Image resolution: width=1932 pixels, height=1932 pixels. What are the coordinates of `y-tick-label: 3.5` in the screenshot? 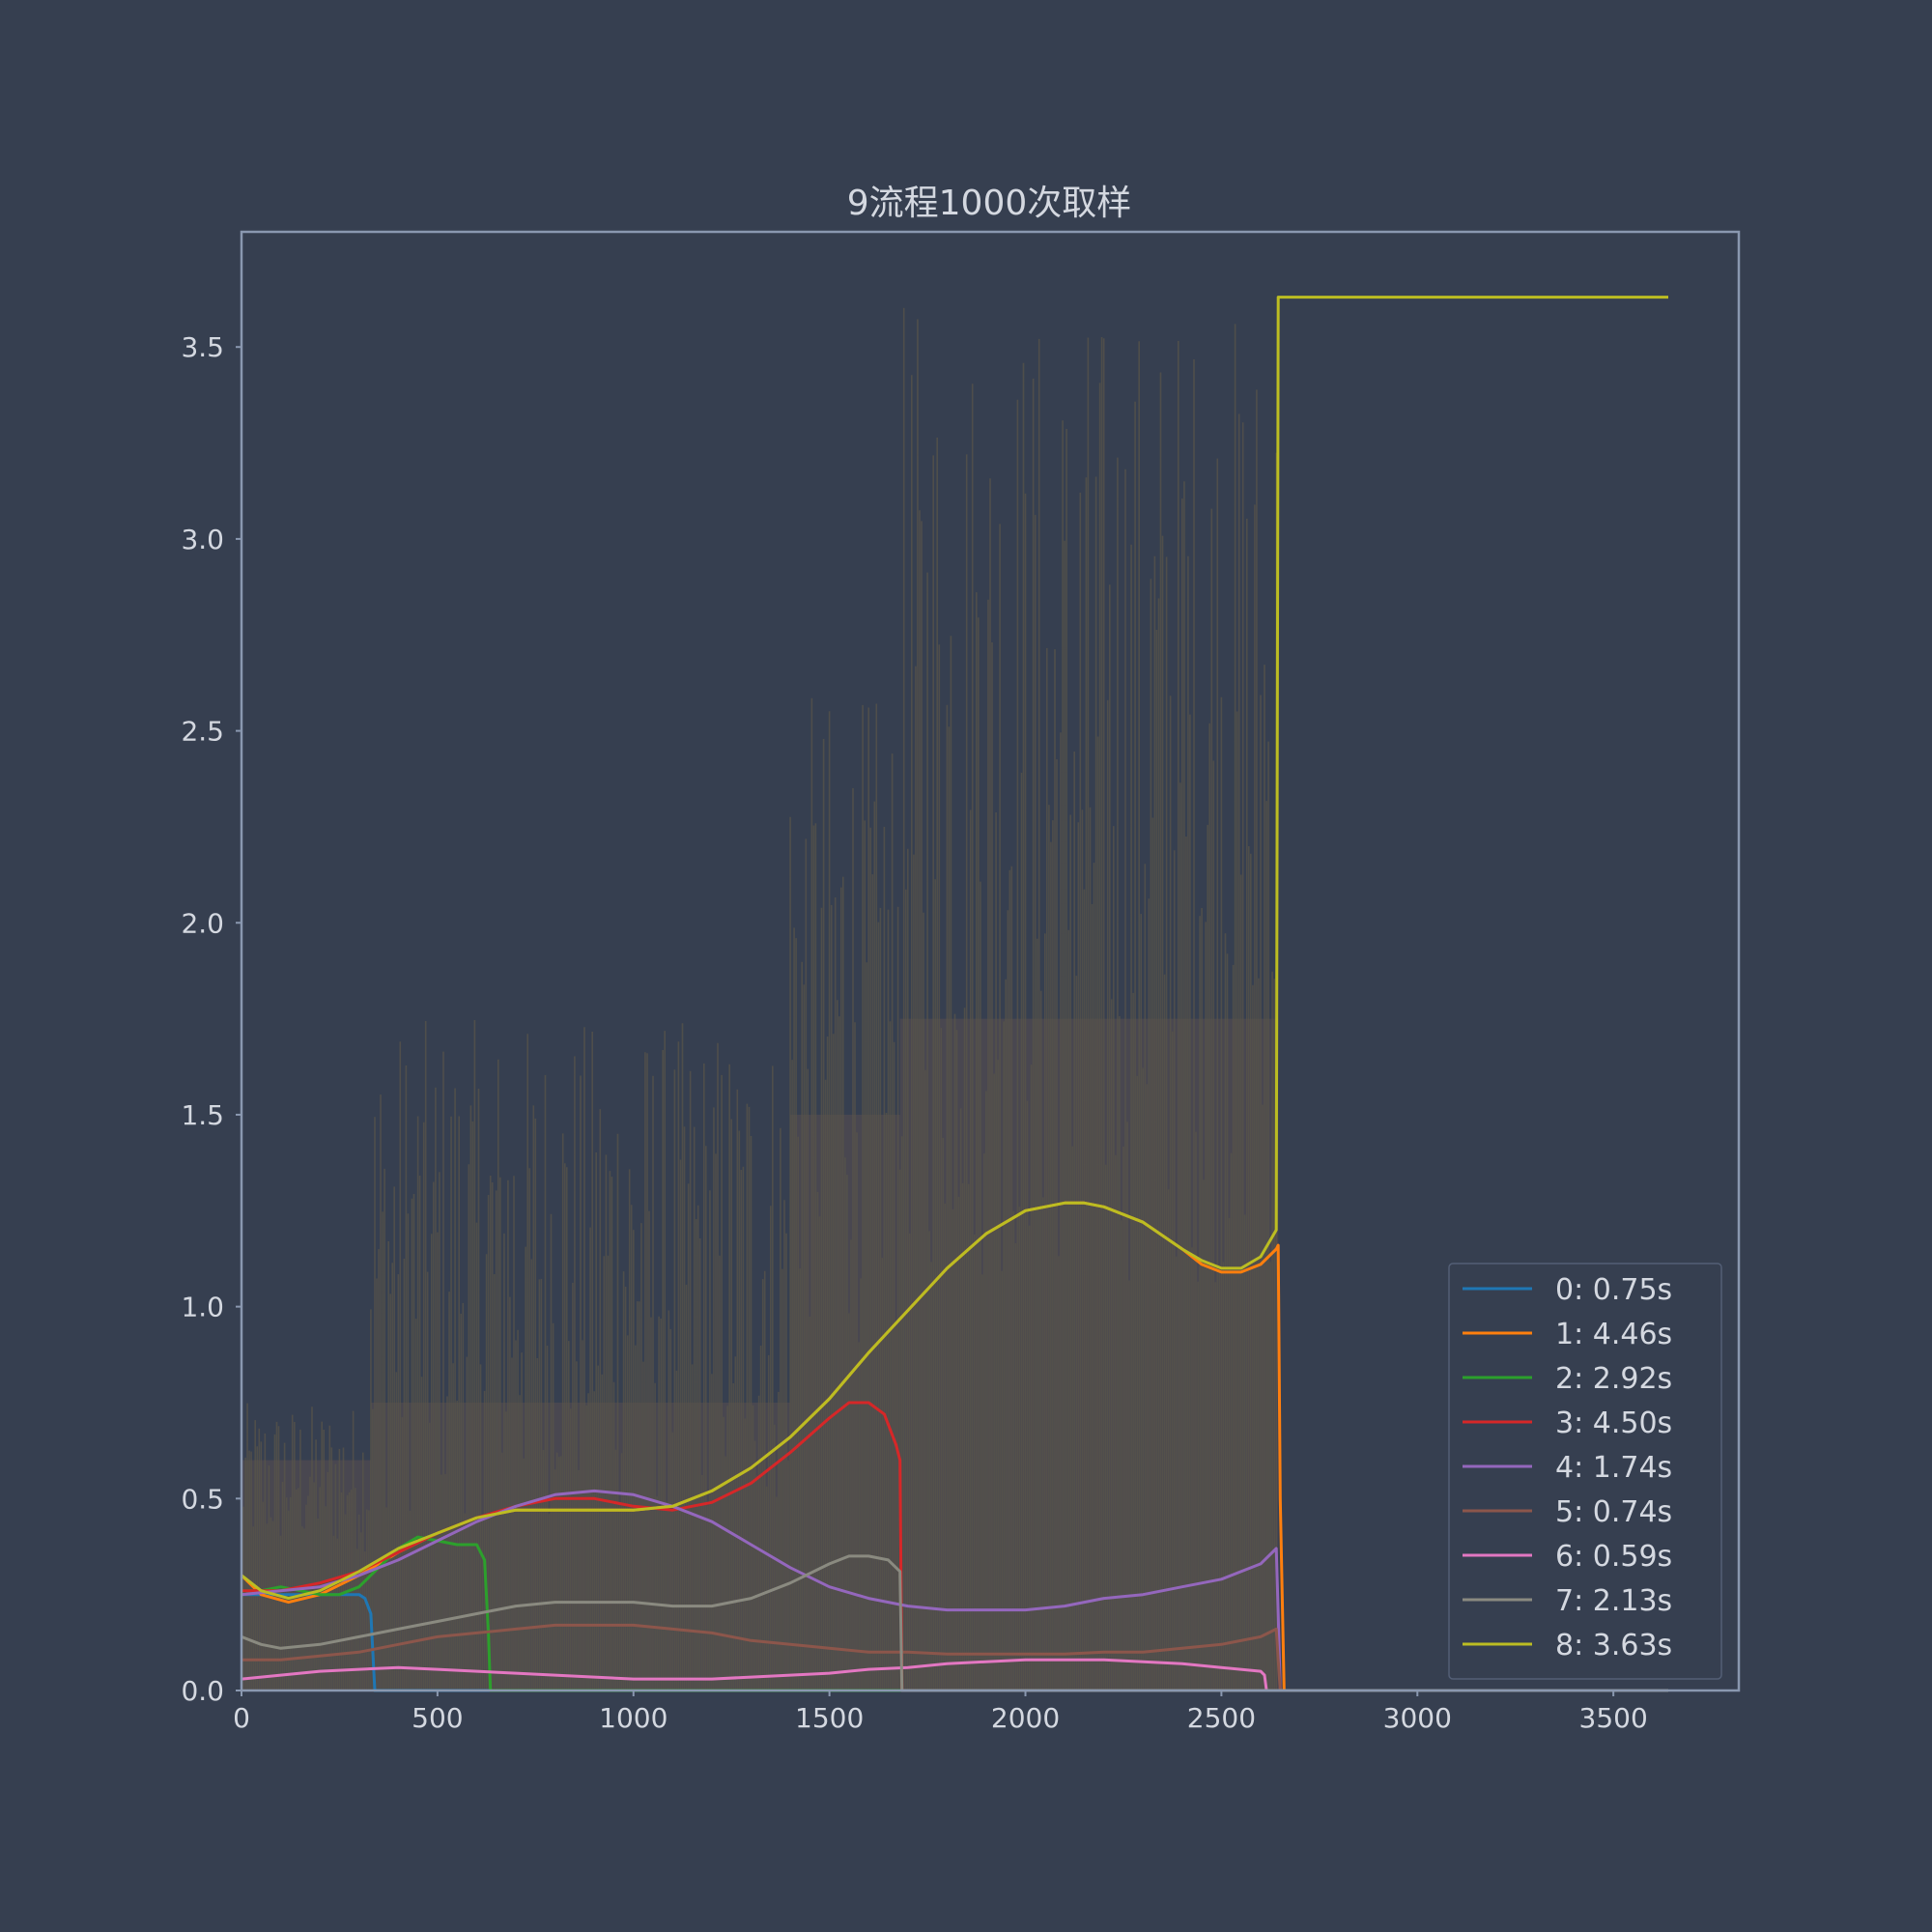 It's located at (202, 347).